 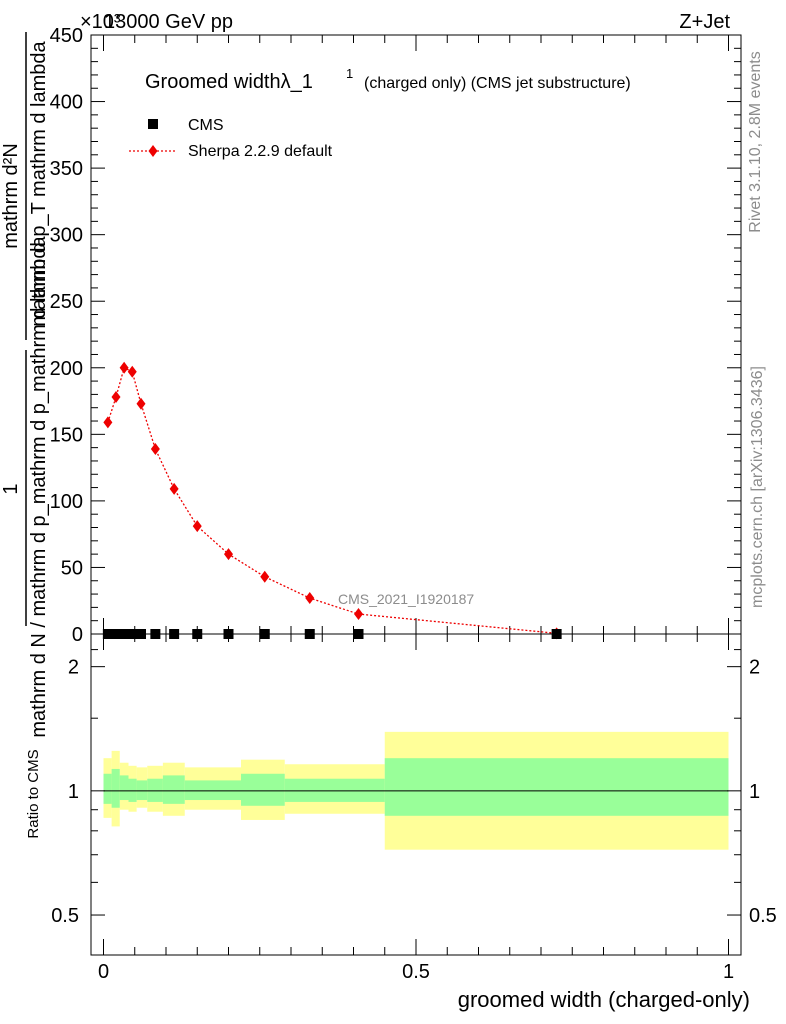 What do you see at coordinates (757, 487) in the screenshot?
I see `mcplots-label: mcplots.cern.ch [arXiv:1306.3436]` at bounding box center [757, 487].